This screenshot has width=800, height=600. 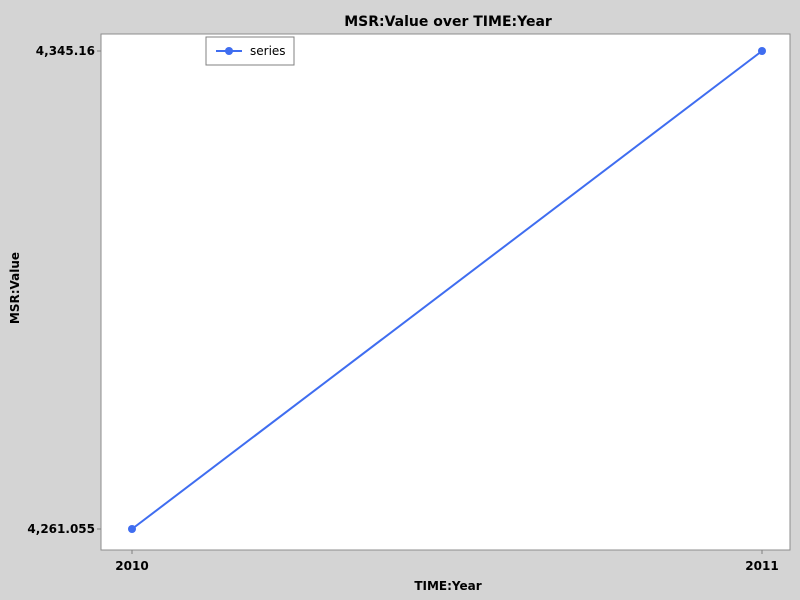 I want to click on x-tick-label: 2011, so click(x=761, y=566).